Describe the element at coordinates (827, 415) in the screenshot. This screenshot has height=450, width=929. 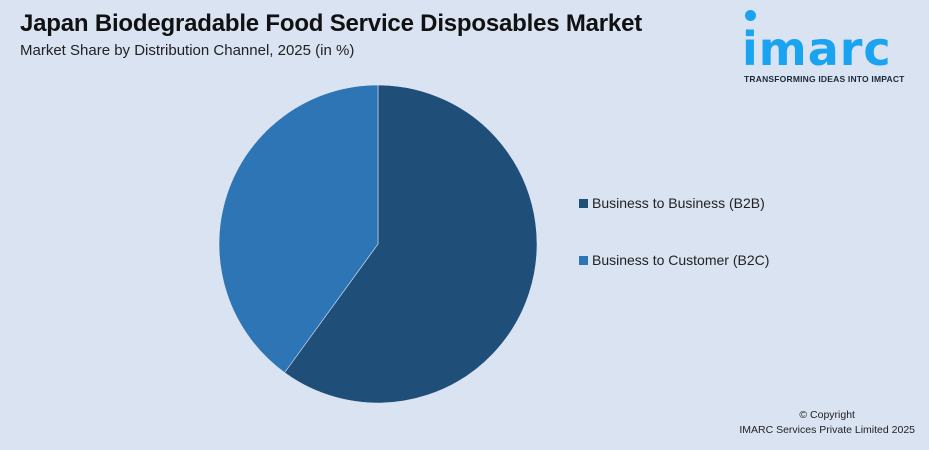
I see `copyright-line: © Copyright` at that location.